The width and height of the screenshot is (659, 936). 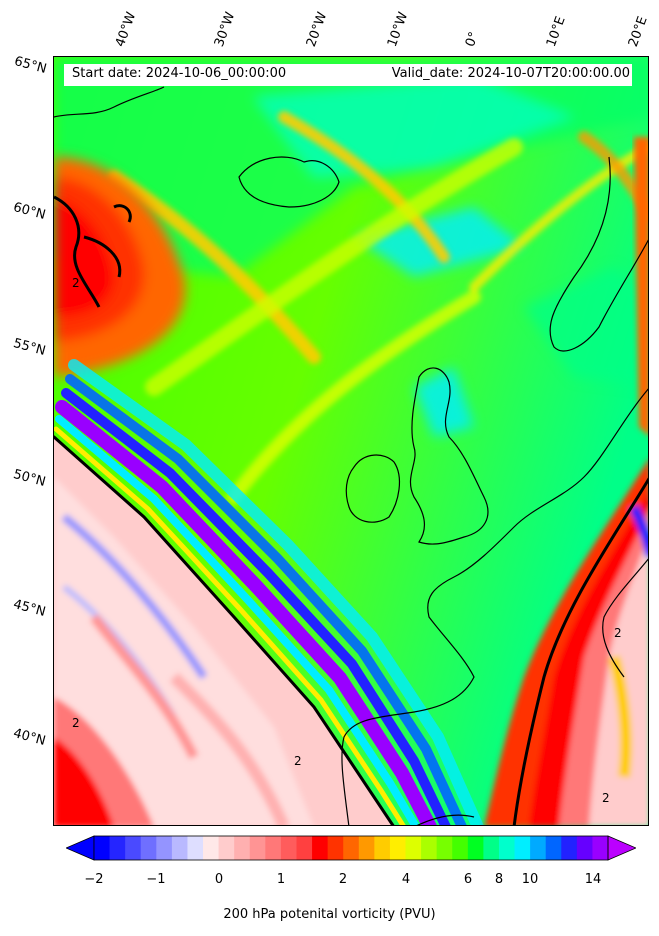 I want to click on lon-label-10e: 10°E, so click(x=556, y=32).